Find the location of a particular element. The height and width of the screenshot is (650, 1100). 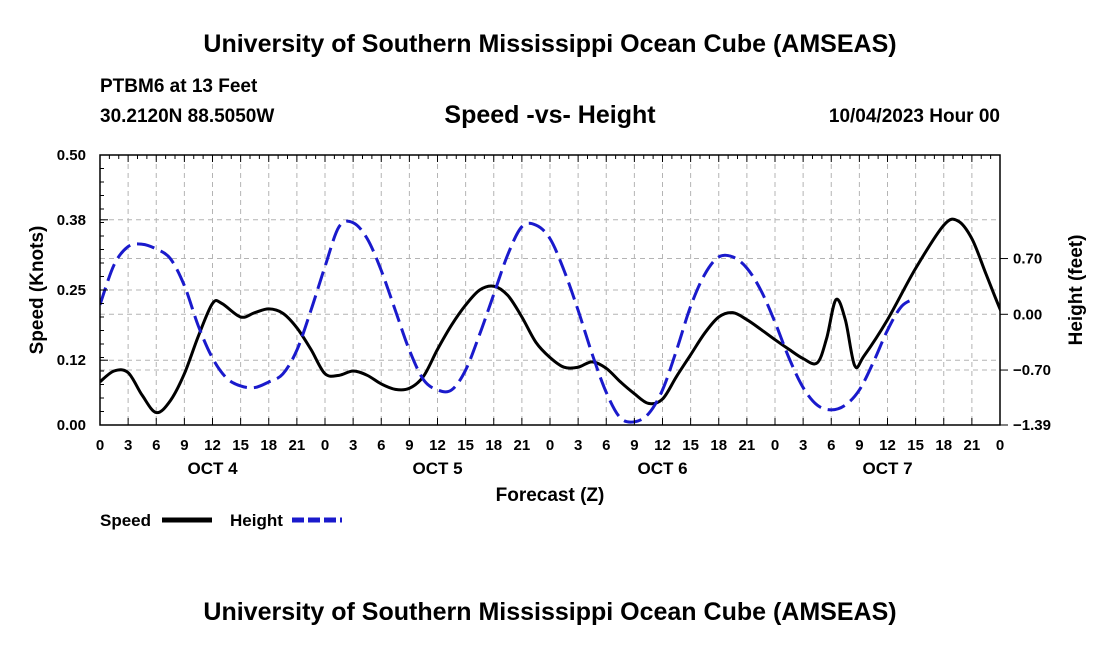

legend-speed-label: Speed is located at coordinates (125, 520).